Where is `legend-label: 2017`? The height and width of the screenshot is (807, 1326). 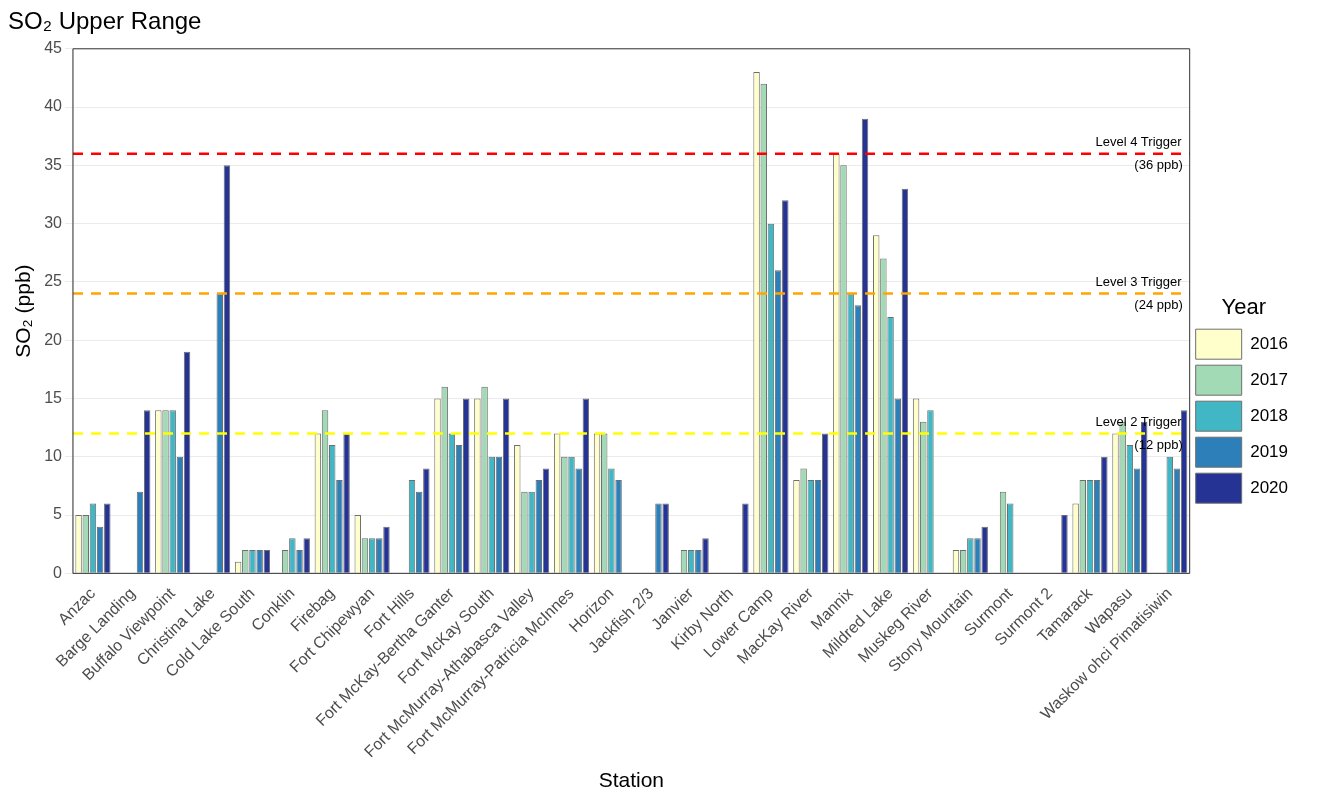
legend-label: 2017 is located at coordinates (1269, 379).